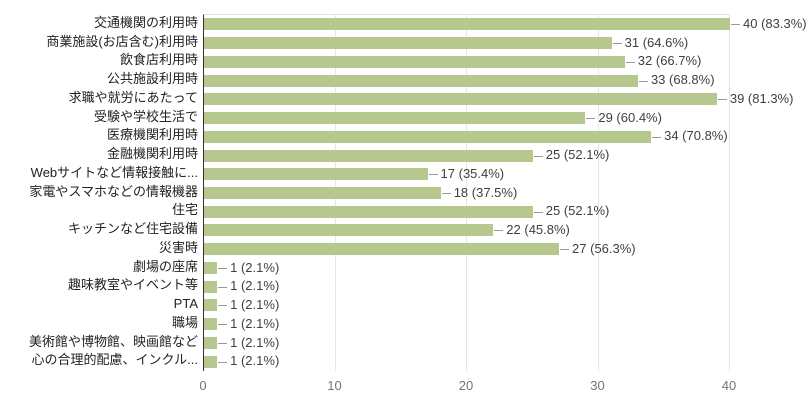 This screenshot has height=410, width=810. I want to click on category-label: 受験や学校生活で, so click(145, 116).